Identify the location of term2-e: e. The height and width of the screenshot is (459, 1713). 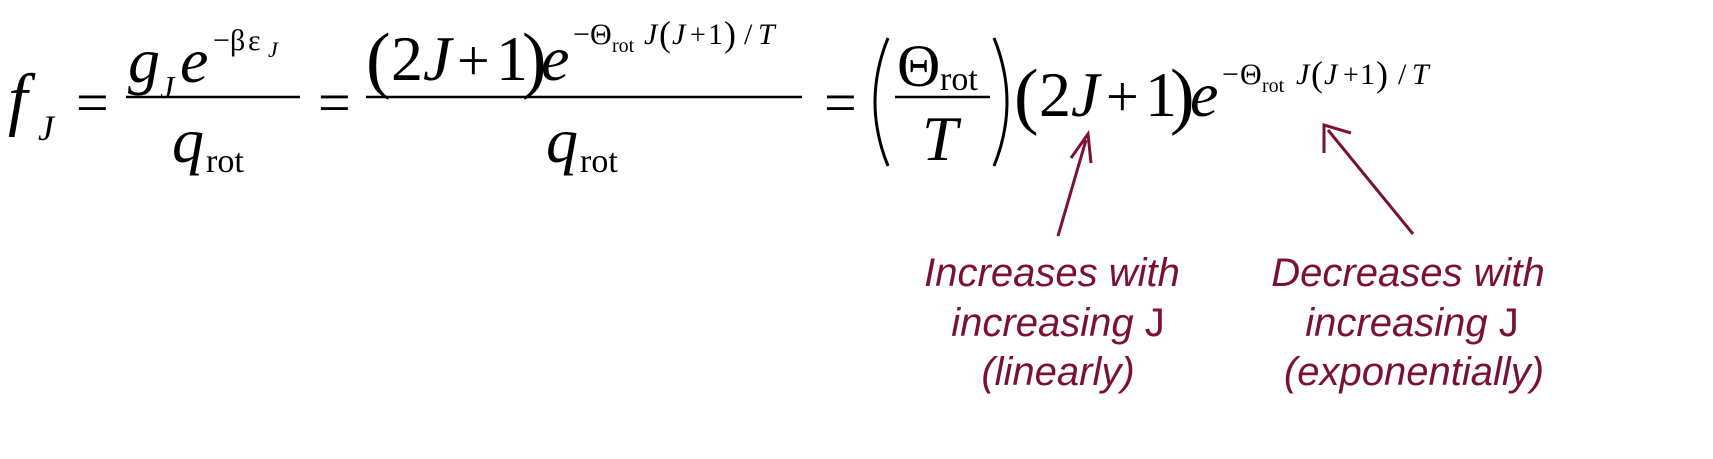
(555, 58).